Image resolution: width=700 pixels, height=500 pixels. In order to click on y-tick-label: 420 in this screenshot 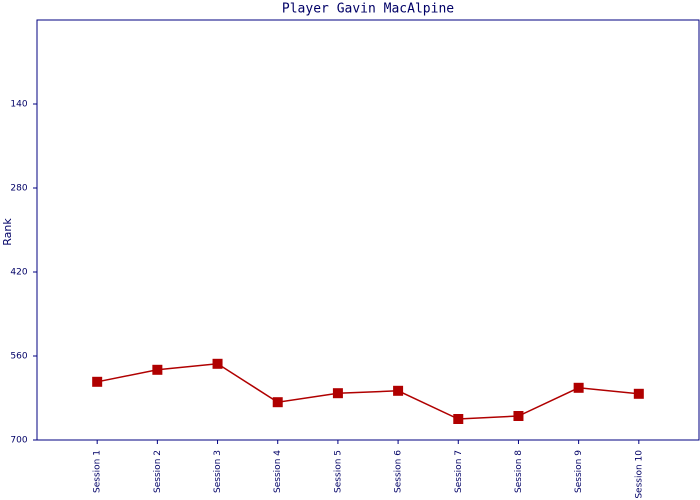, I will do `click(18, 273)`.